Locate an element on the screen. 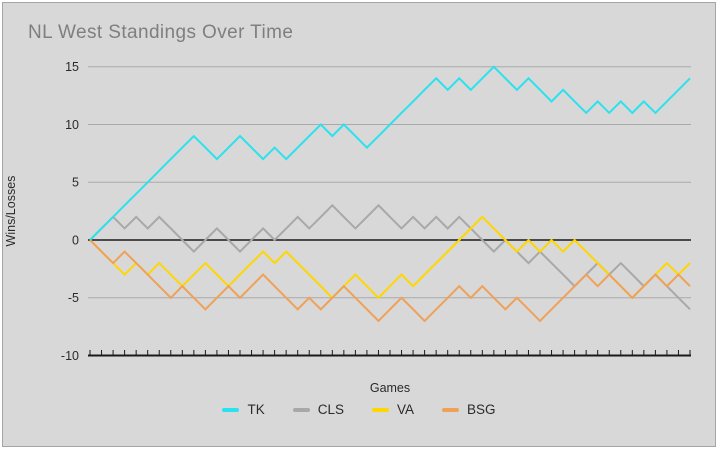 This screenshot has width=718, height=449. legend-swatch-bsg is located at coordinates (451, 409).